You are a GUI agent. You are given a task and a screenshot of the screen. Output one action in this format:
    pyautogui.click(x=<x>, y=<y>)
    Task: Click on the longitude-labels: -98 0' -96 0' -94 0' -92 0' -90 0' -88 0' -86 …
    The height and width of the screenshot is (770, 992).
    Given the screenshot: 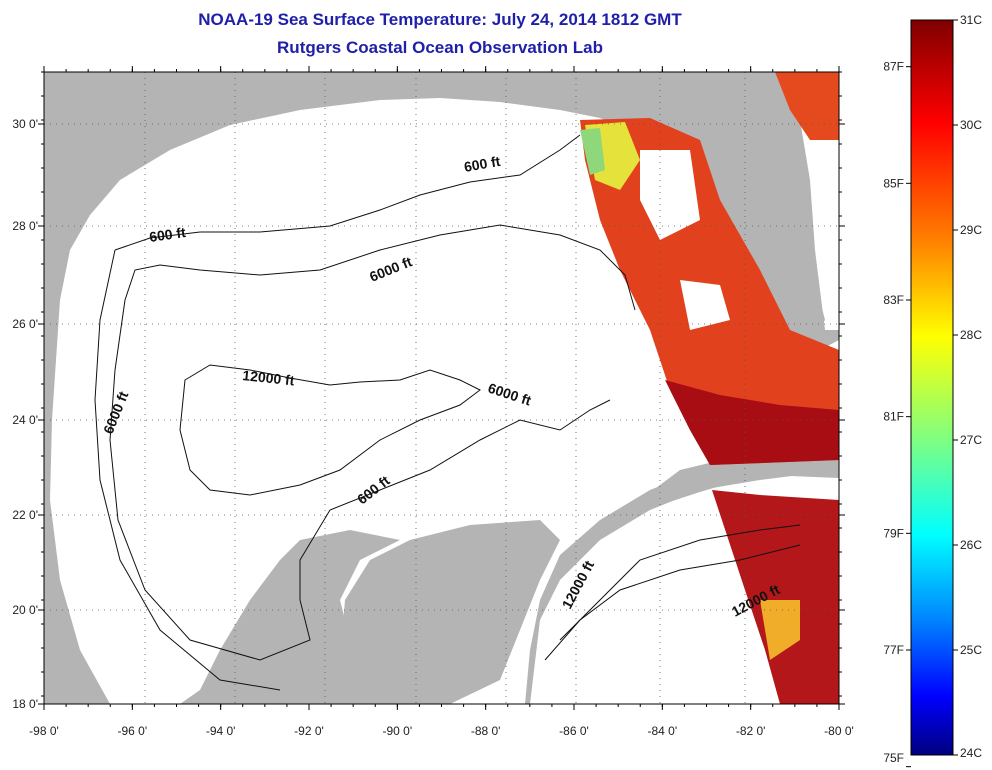 What is the action you would take?
    pyautogui.click(x=441, y=731)
    